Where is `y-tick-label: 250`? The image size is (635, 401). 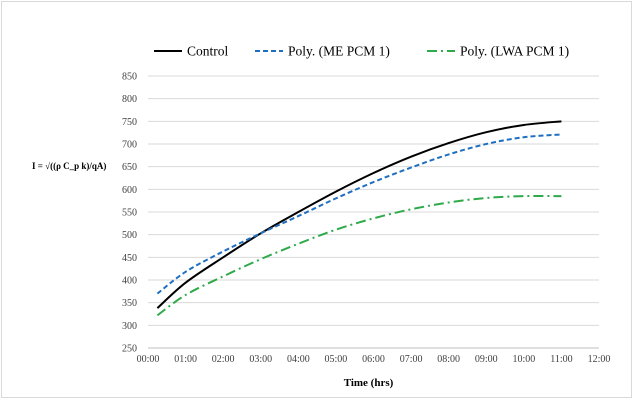 y-tick-label: 250 is located at coordinates (129, 349).